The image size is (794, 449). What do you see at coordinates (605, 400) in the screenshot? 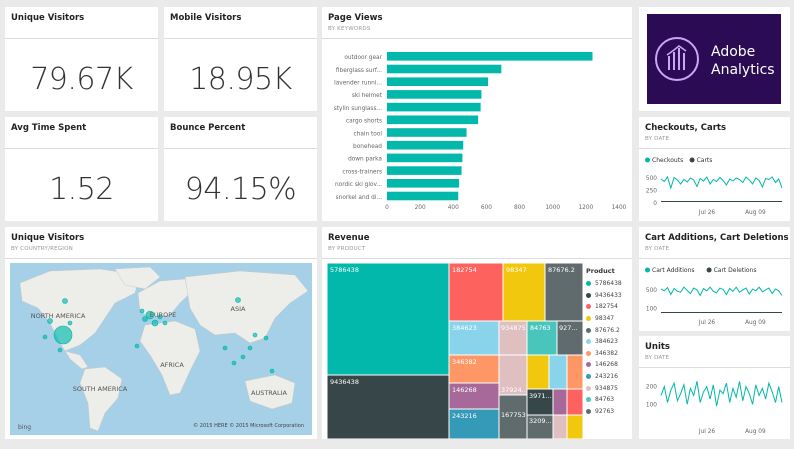
I see `legend-label: 84763` at bounding box center [605, 400].